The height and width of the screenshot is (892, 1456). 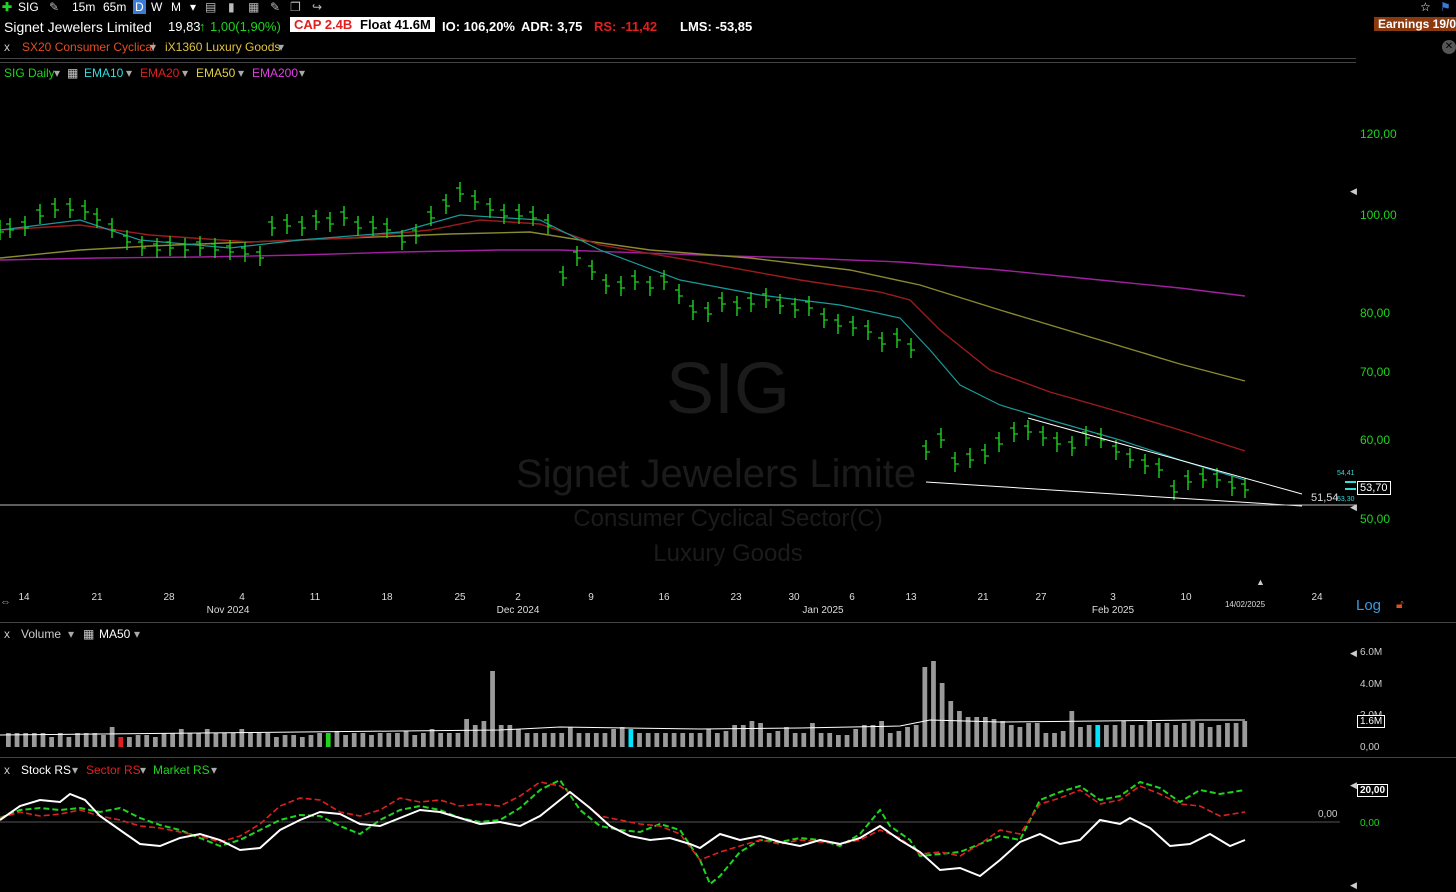 I want to click on bar-type-icon: ▤, so click(x=211, y=7).